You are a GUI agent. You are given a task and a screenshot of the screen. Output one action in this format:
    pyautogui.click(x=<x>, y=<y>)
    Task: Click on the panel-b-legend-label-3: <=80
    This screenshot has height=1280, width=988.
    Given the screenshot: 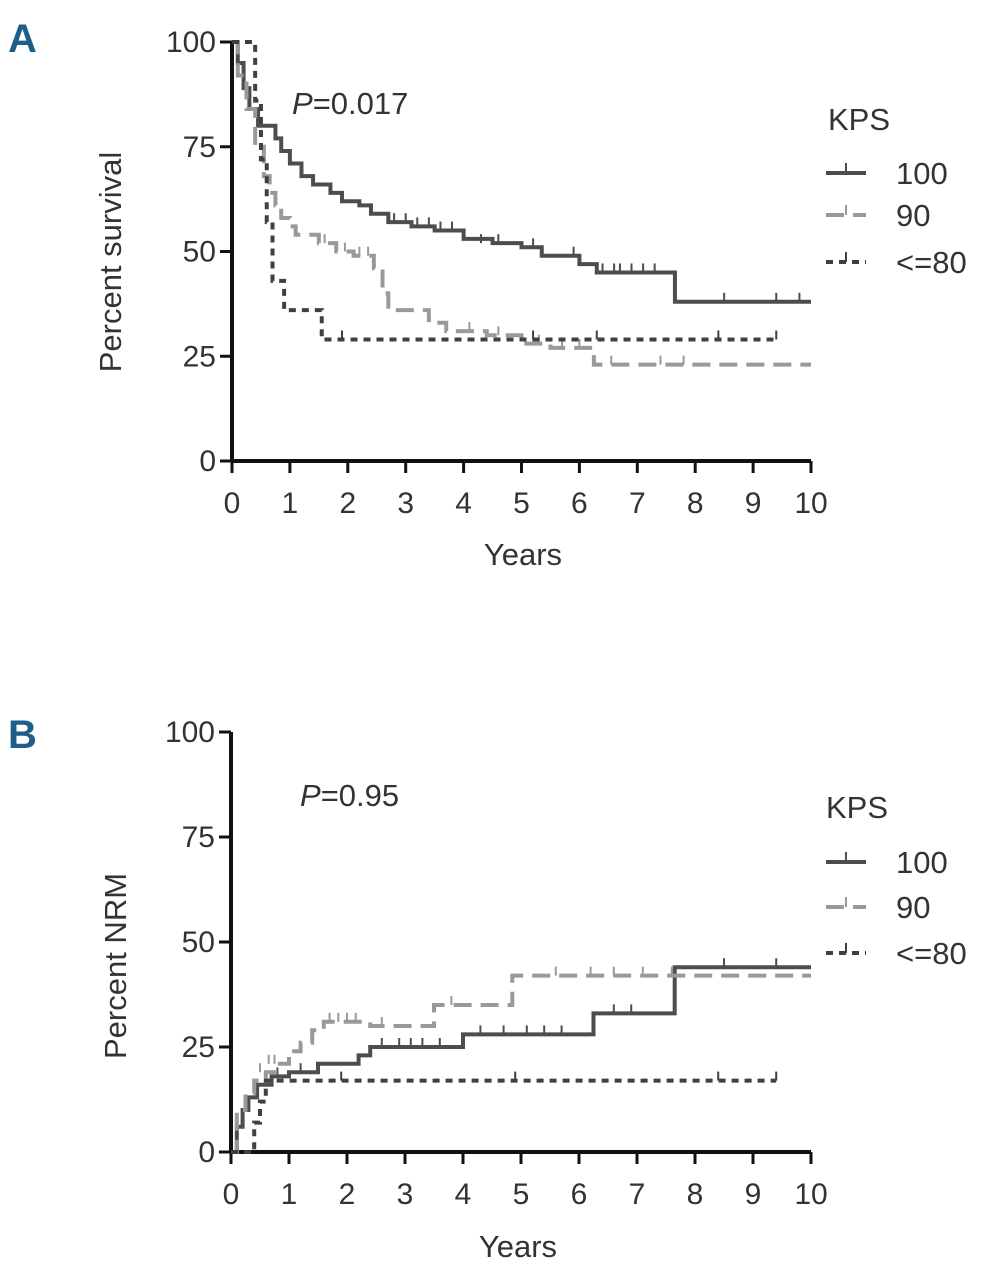 What is the action you would take?
    pyautogui.click(x=931, y=953)
    